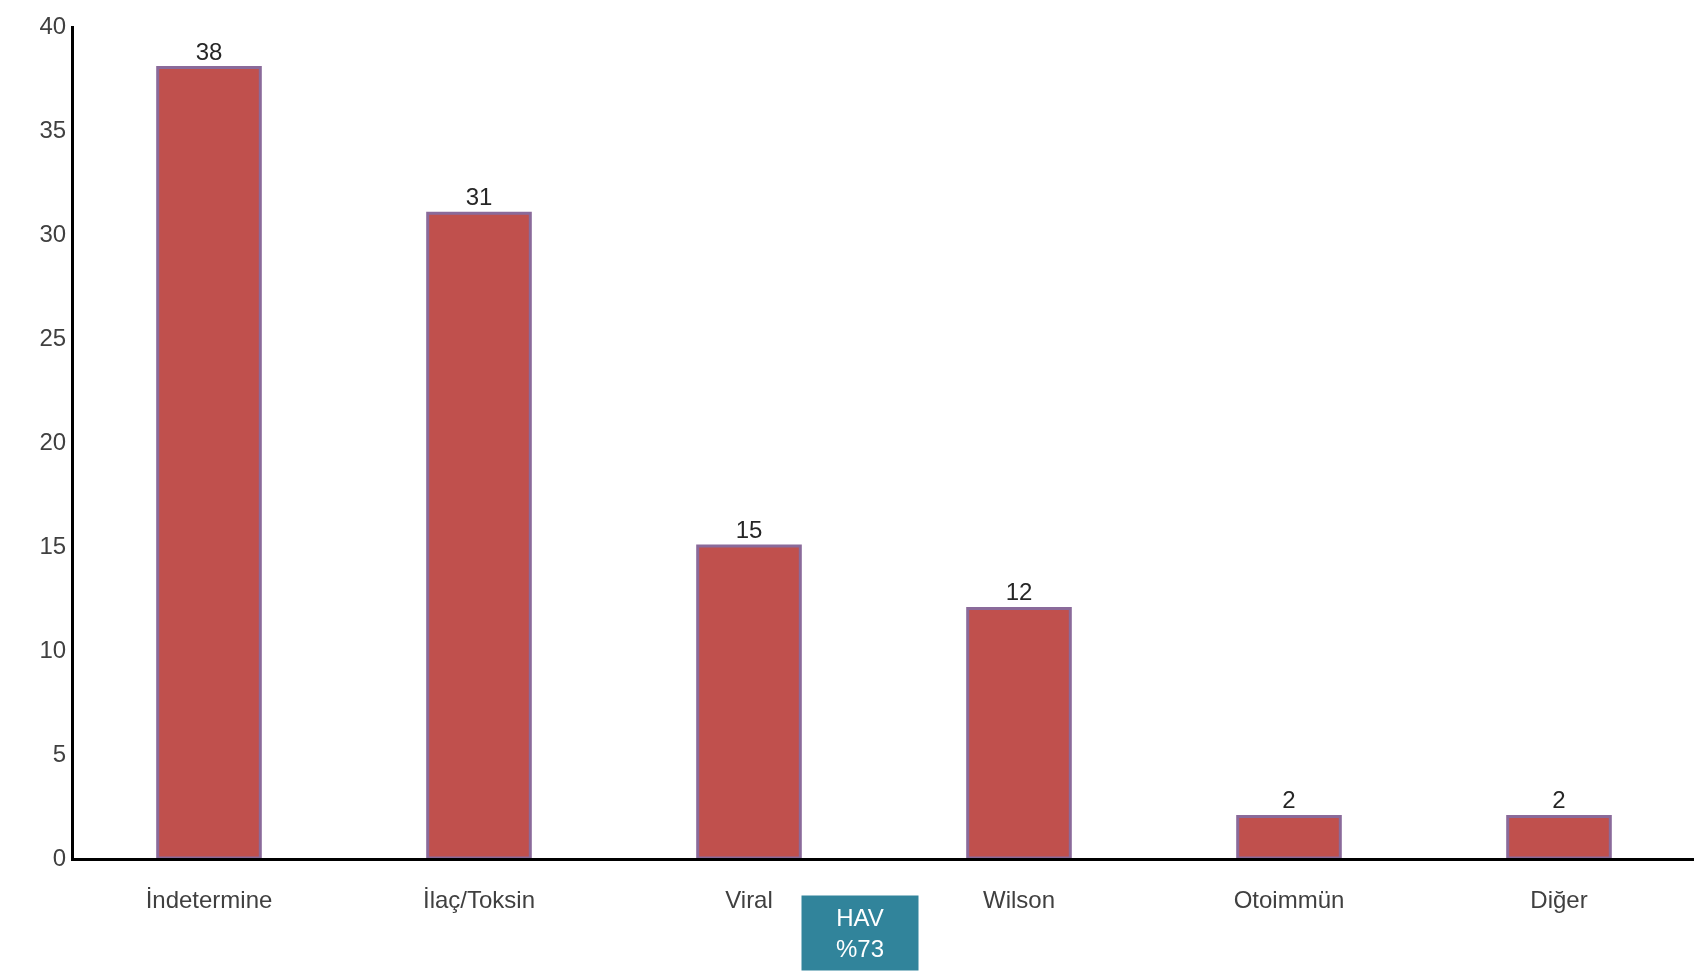 The image size is (1706, 974). What do you see at coordinates (1019, 592) in the screenshot?
I see `data-label: 12` at bounding box center [1019, 592].